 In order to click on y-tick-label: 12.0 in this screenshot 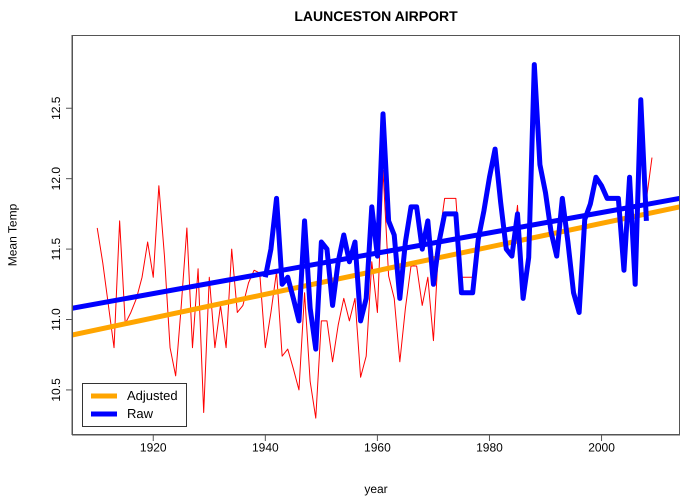, I will do `click(56, 178)`.